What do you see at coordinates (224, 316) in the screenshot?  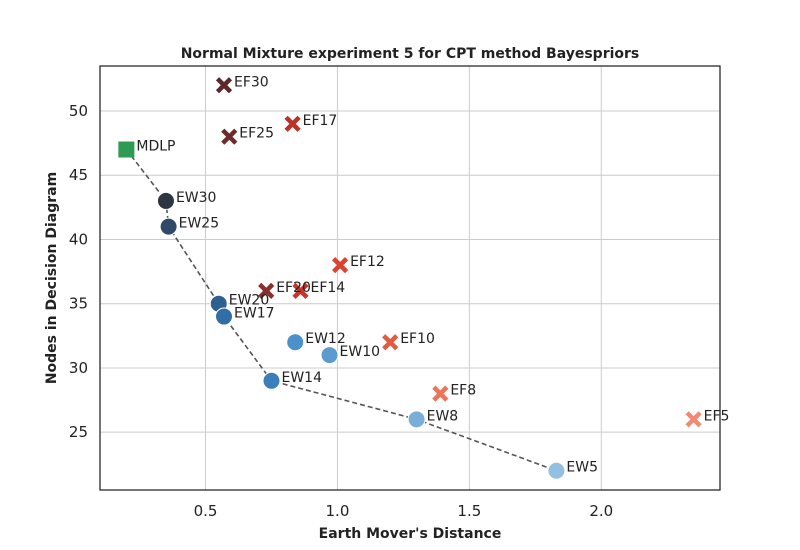 I see `point-ew17` at bounding box center [224, 316].